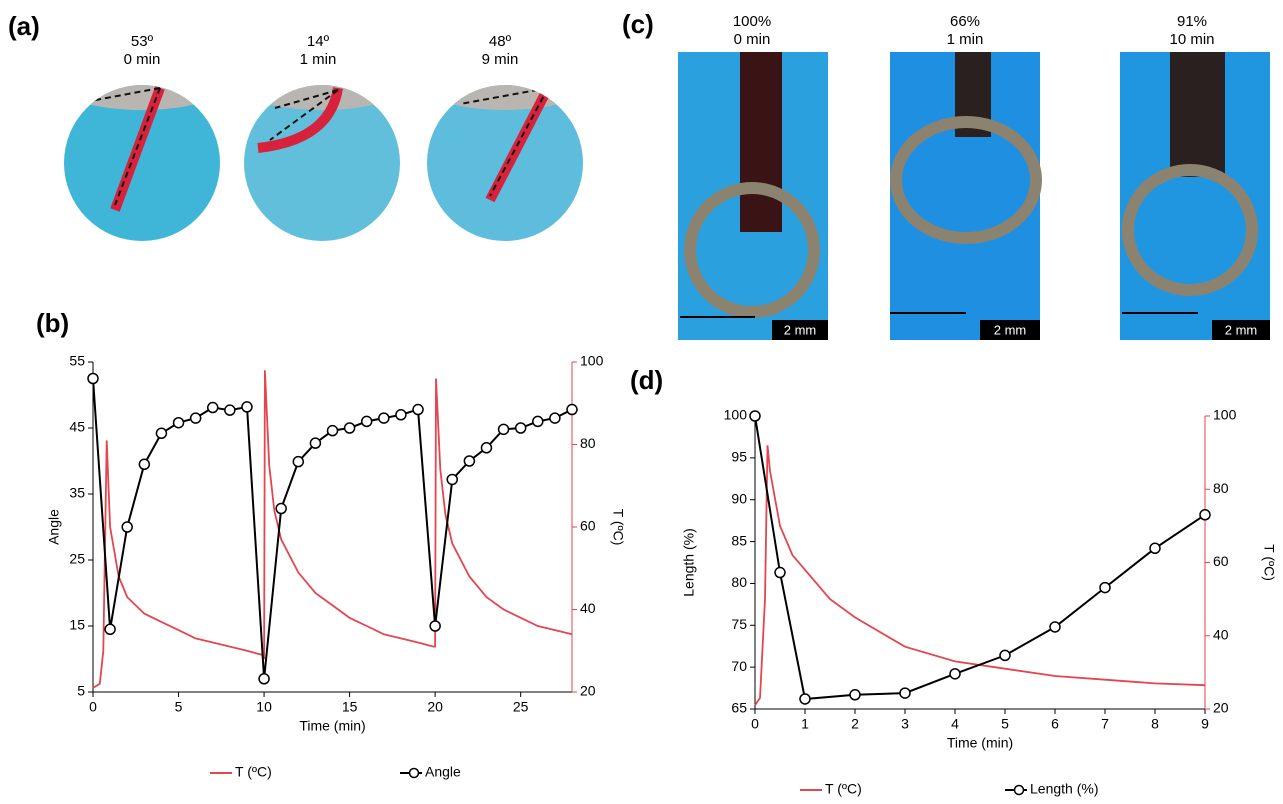 This screenshot has height=804, width=1283. Describe the element at coordinates (739, 457) in the screenshot. I see `y-tick-label: 95` at that location.